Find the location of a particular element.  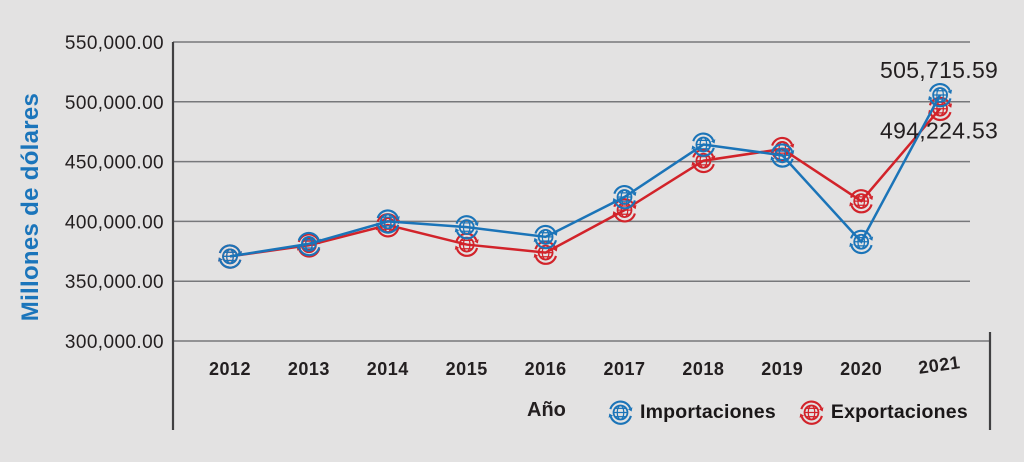

year-label-2013: 2013 is located at coordinates (309, 369).